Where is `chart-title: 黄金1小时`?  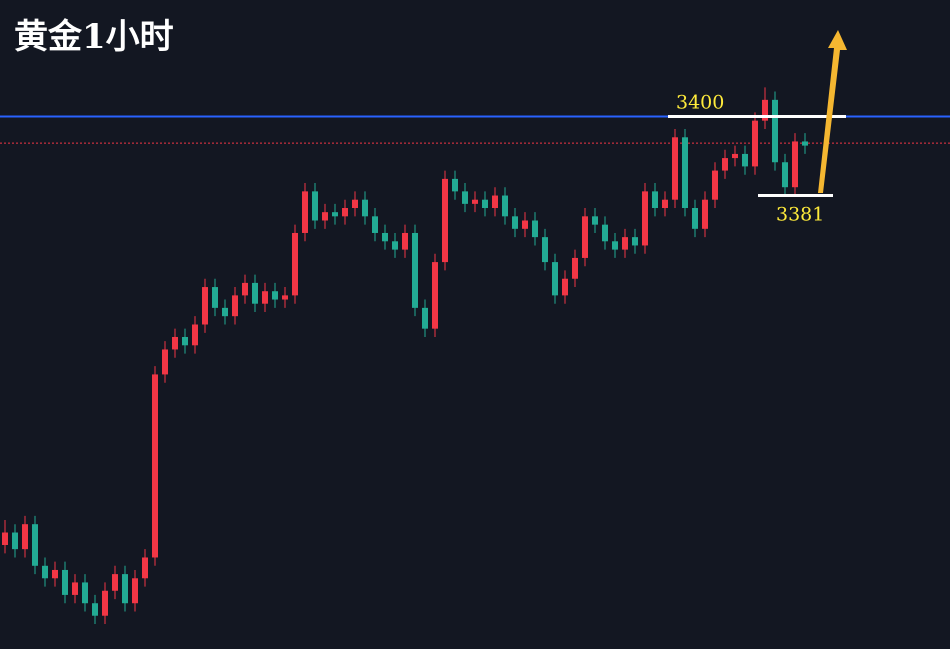 chart-title: 黄金1小时 is located at coordinates (94, 37).